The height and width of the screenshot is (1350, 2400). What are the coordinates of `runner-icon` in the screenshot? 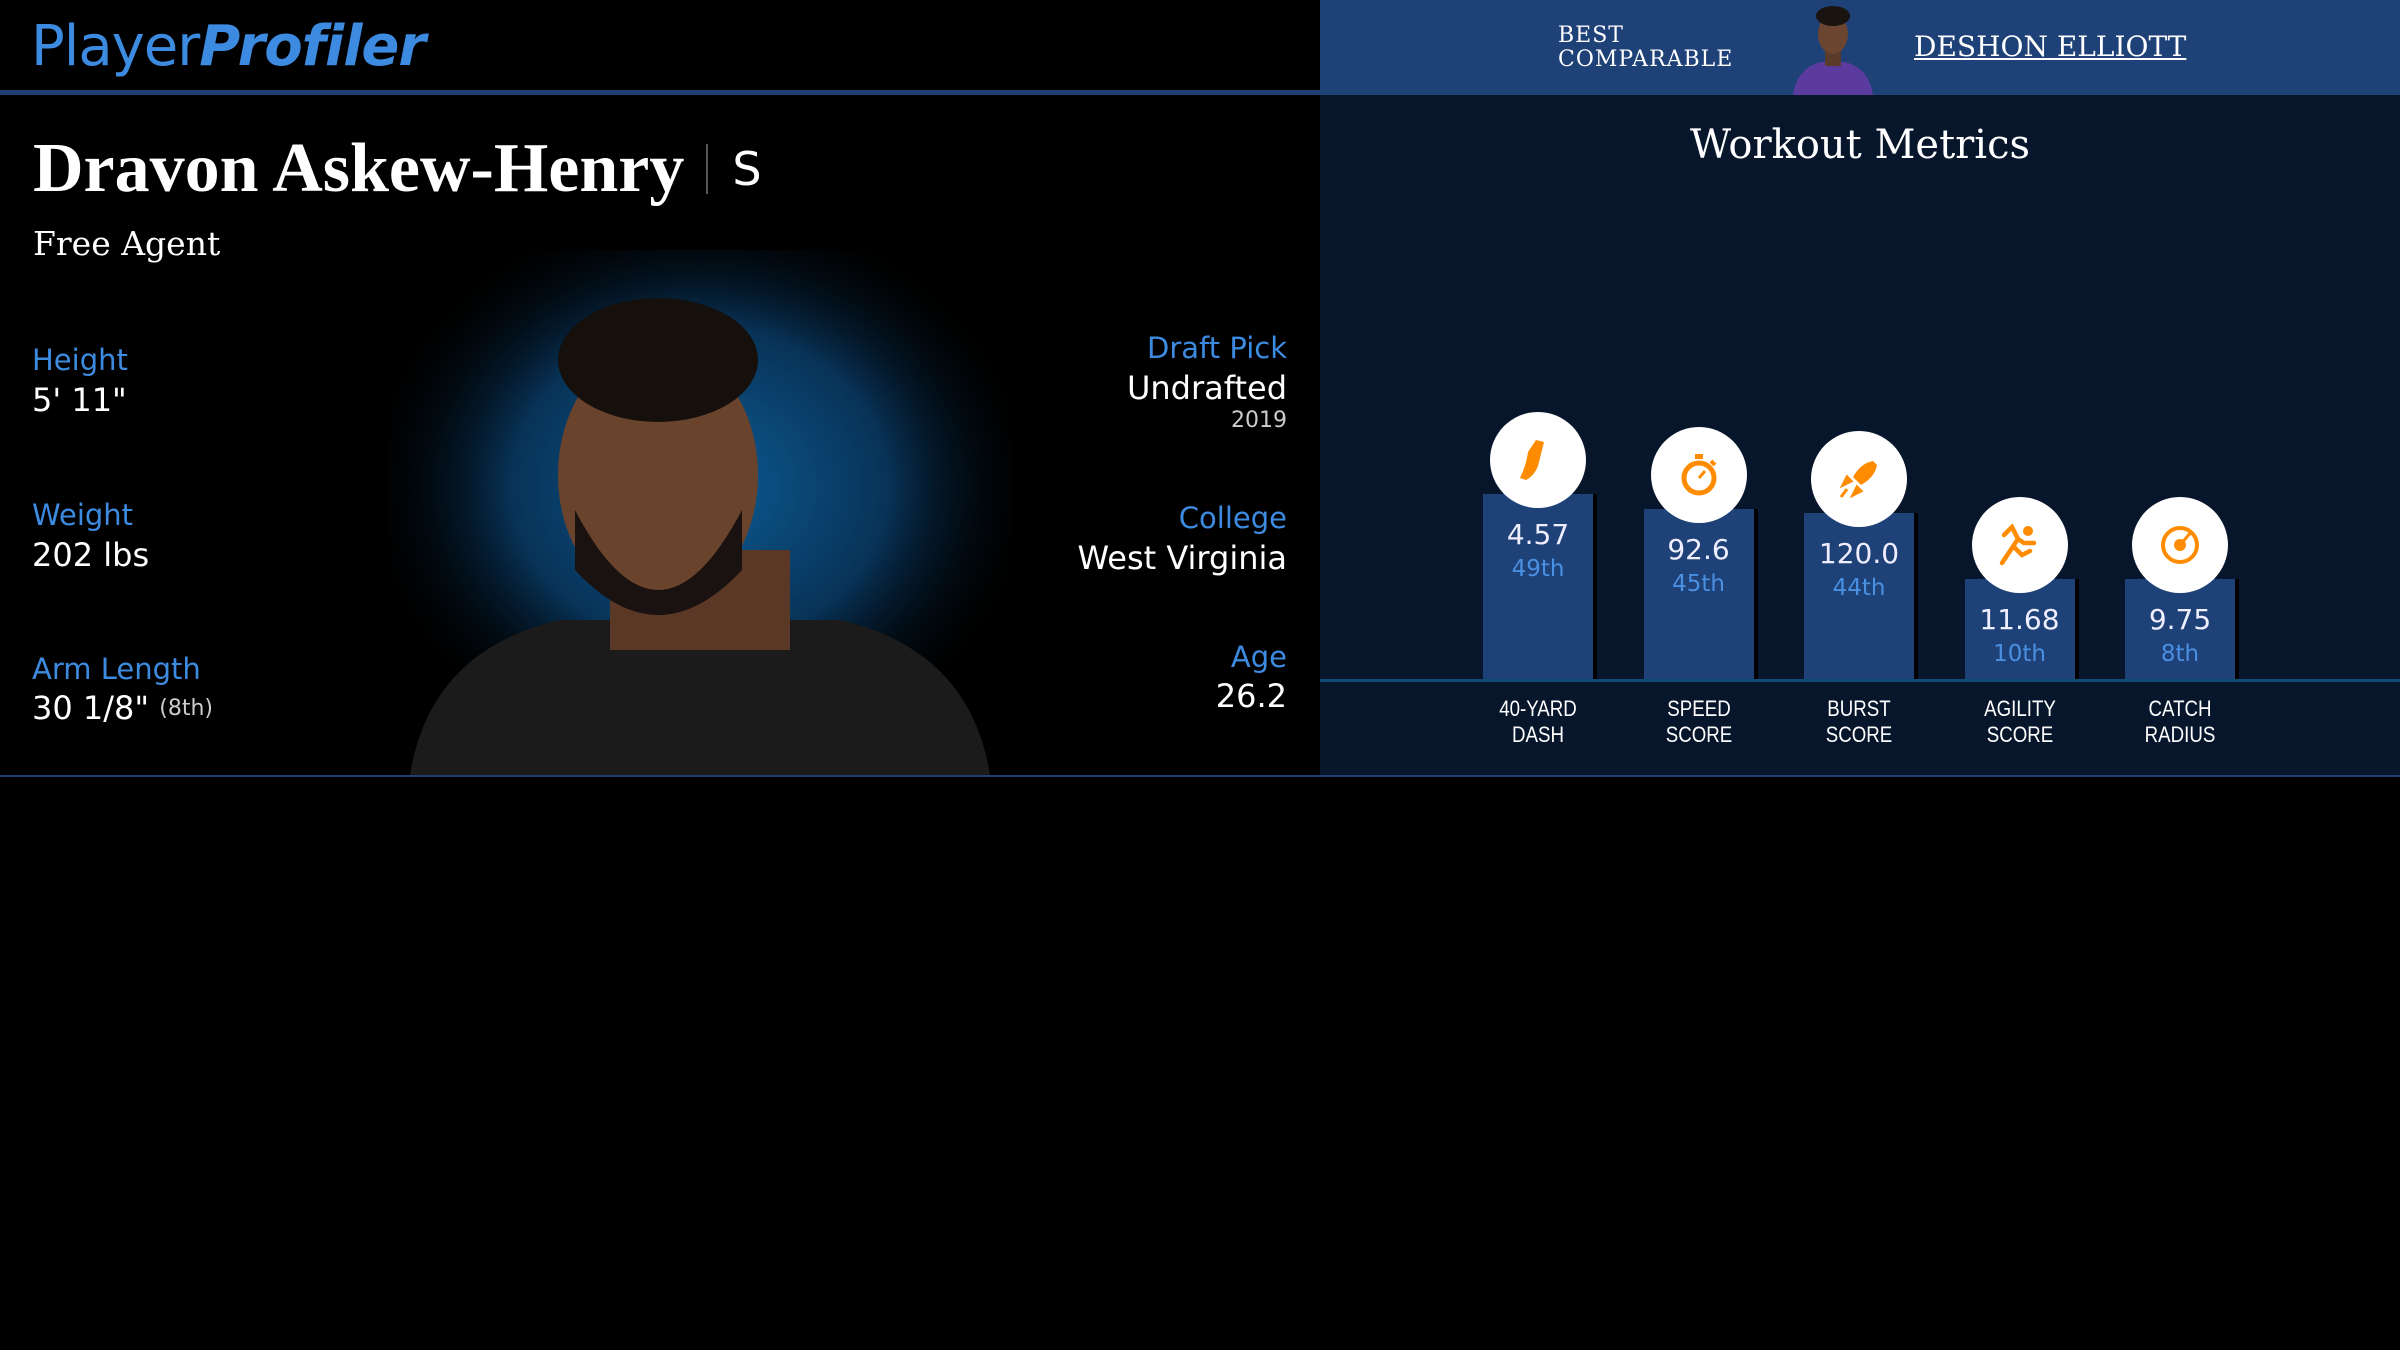 It's located at (2017, 544).